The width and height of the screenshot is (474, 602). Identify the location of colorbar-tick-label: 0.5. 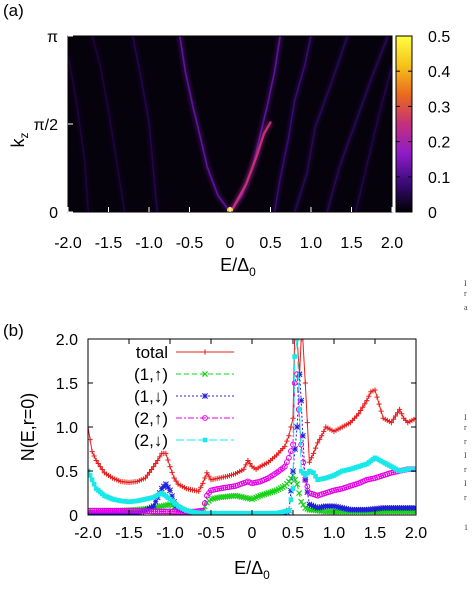
(439, 37).